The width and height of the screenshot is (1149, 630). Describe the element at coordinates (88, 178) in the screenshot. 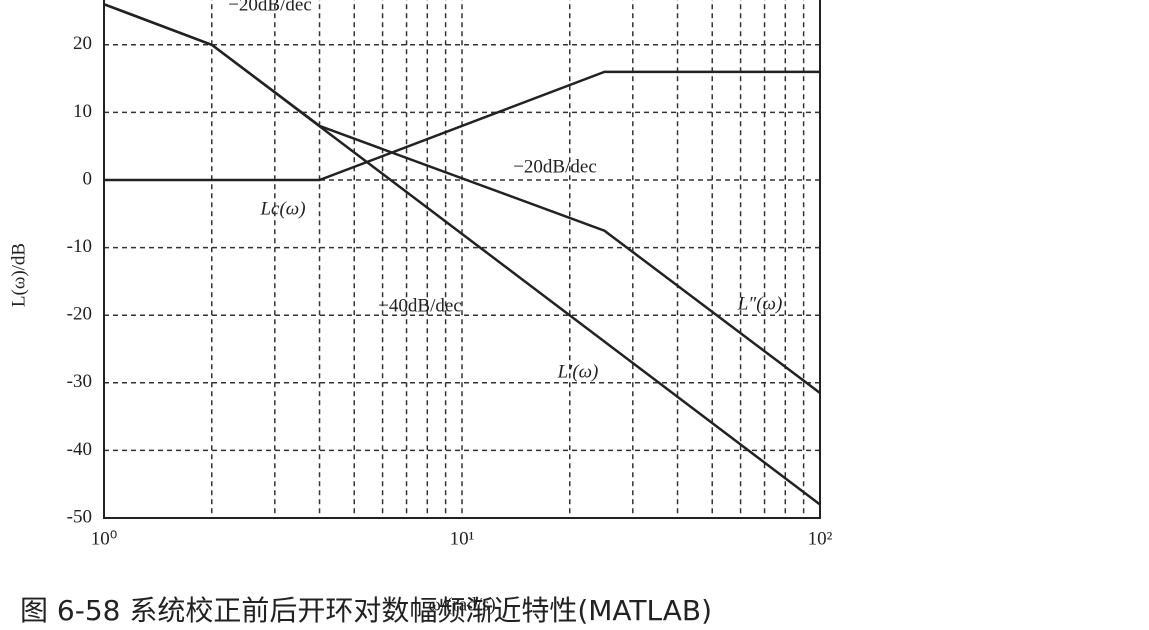

I see `y-tick-label: 0` at that location.